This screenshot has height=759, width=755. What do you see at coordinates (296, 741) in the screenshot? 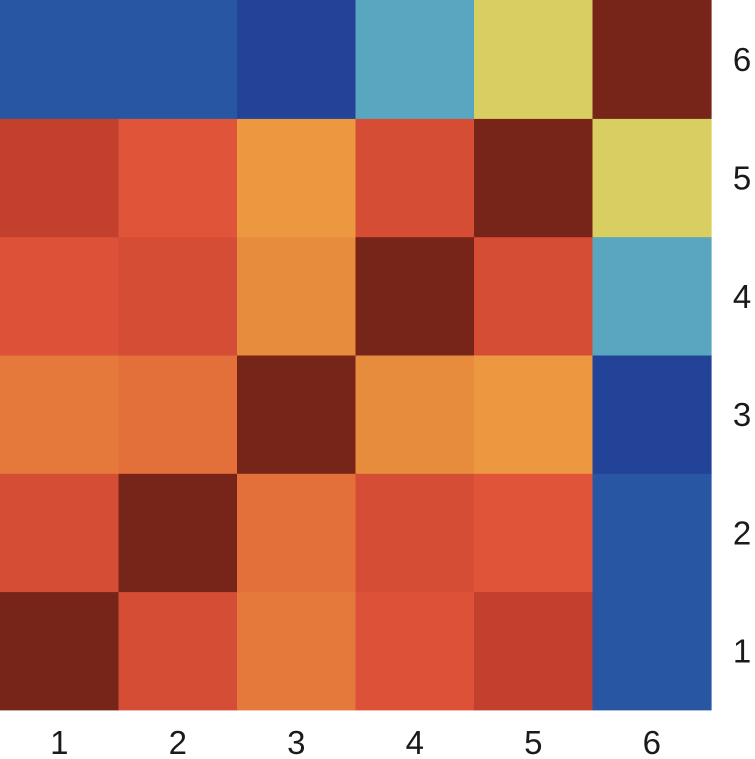
I see `x-tick-label: 3` at bounding box center [296, 741].